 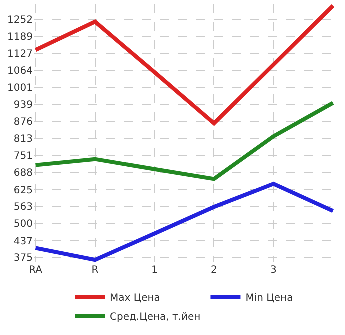 I want to click on x-tick-label: 1, so click(x=155, y=270).